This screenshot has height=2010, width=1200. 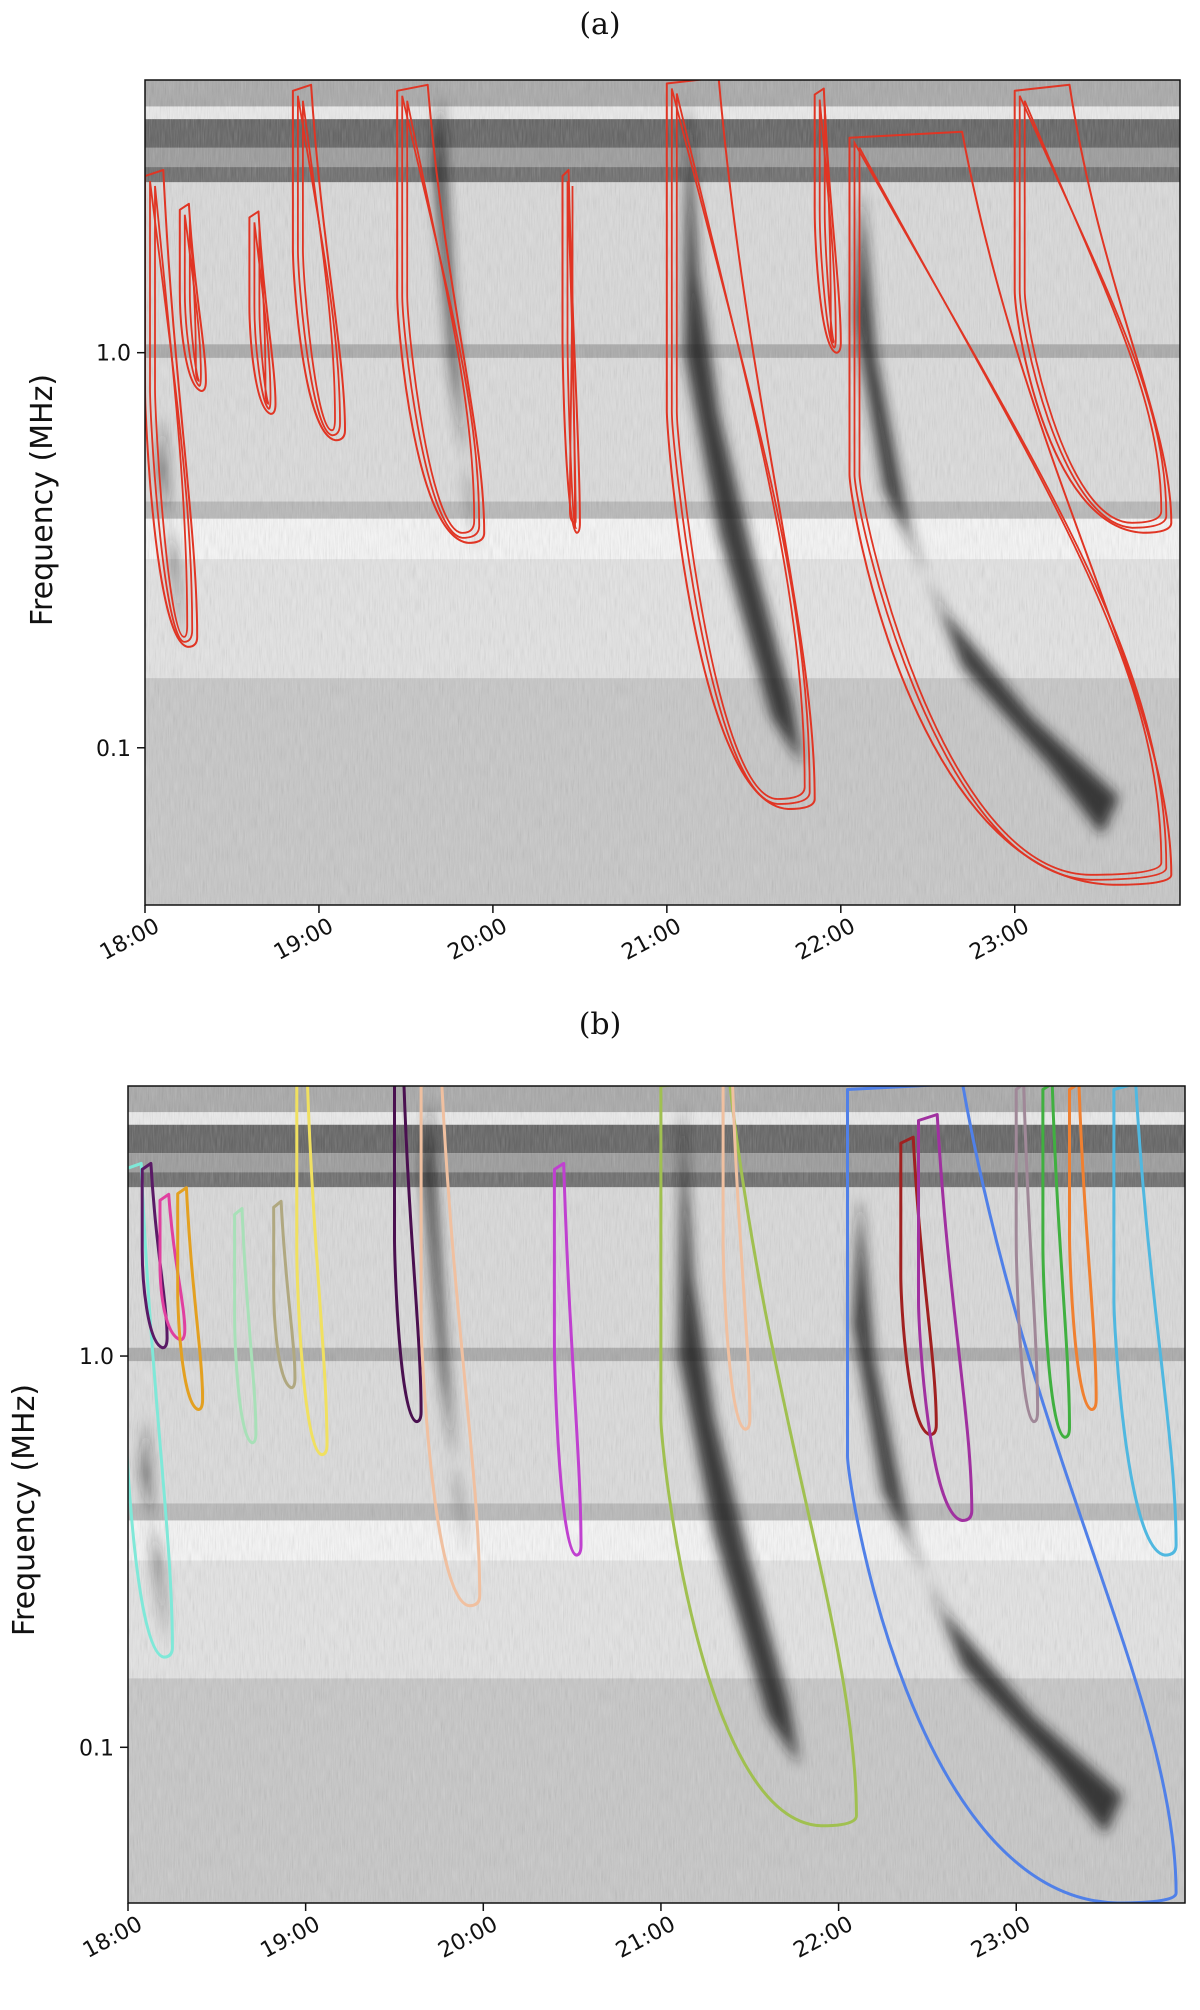 I want to click on y-axis-label-a: Frequency (MHz), so click(x=42, y=500).